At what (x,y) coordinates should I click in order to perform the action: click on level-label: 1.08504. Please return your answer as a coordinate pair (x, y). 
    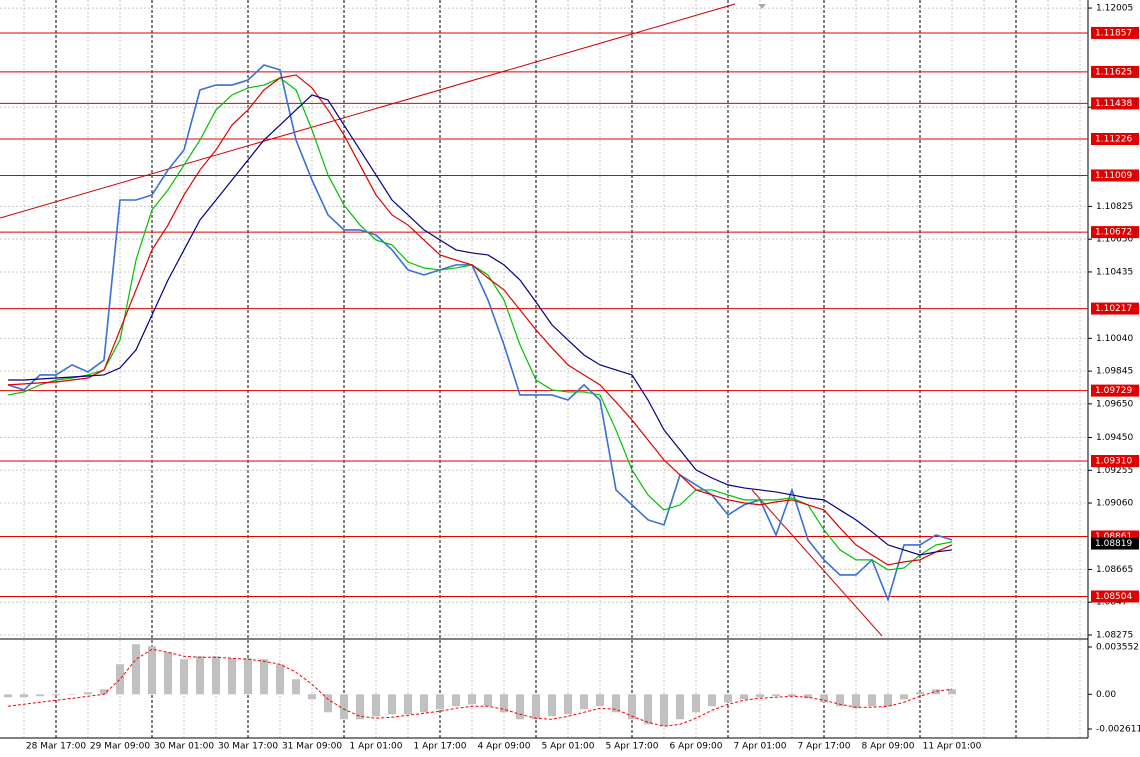
    Looking at the image, I should click on (1113, 597).